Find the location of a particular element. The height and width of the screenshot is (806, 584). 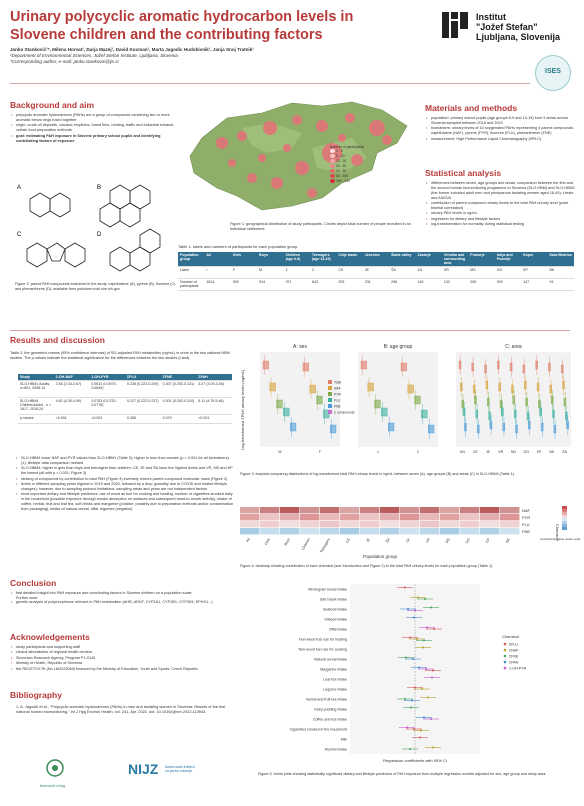

forest-predictor-label: Wholegrain bread intake is located at coordinates (327, 590).